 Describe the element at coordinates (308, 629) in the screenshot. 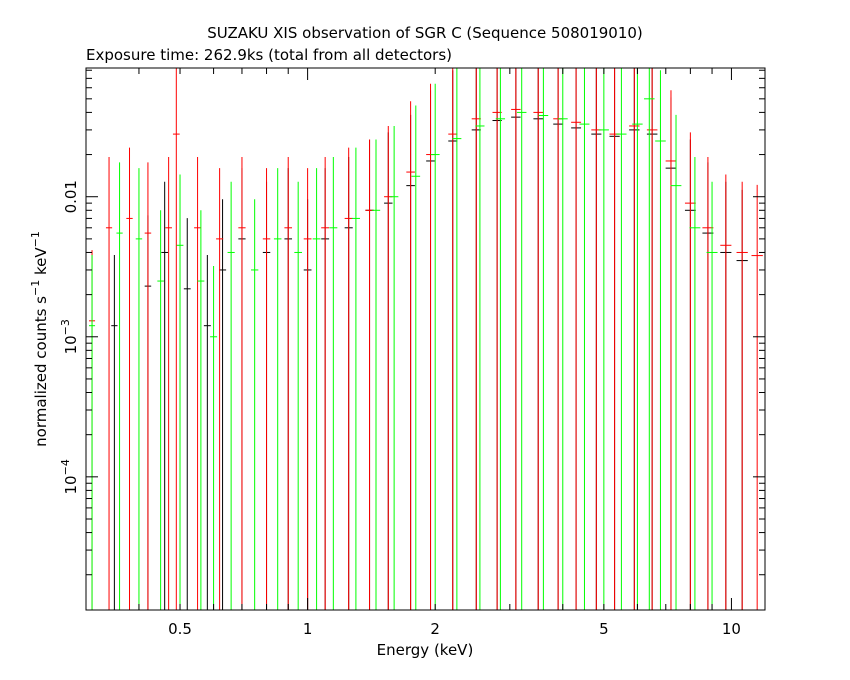

I see `x-tick-label: 1` at that location.